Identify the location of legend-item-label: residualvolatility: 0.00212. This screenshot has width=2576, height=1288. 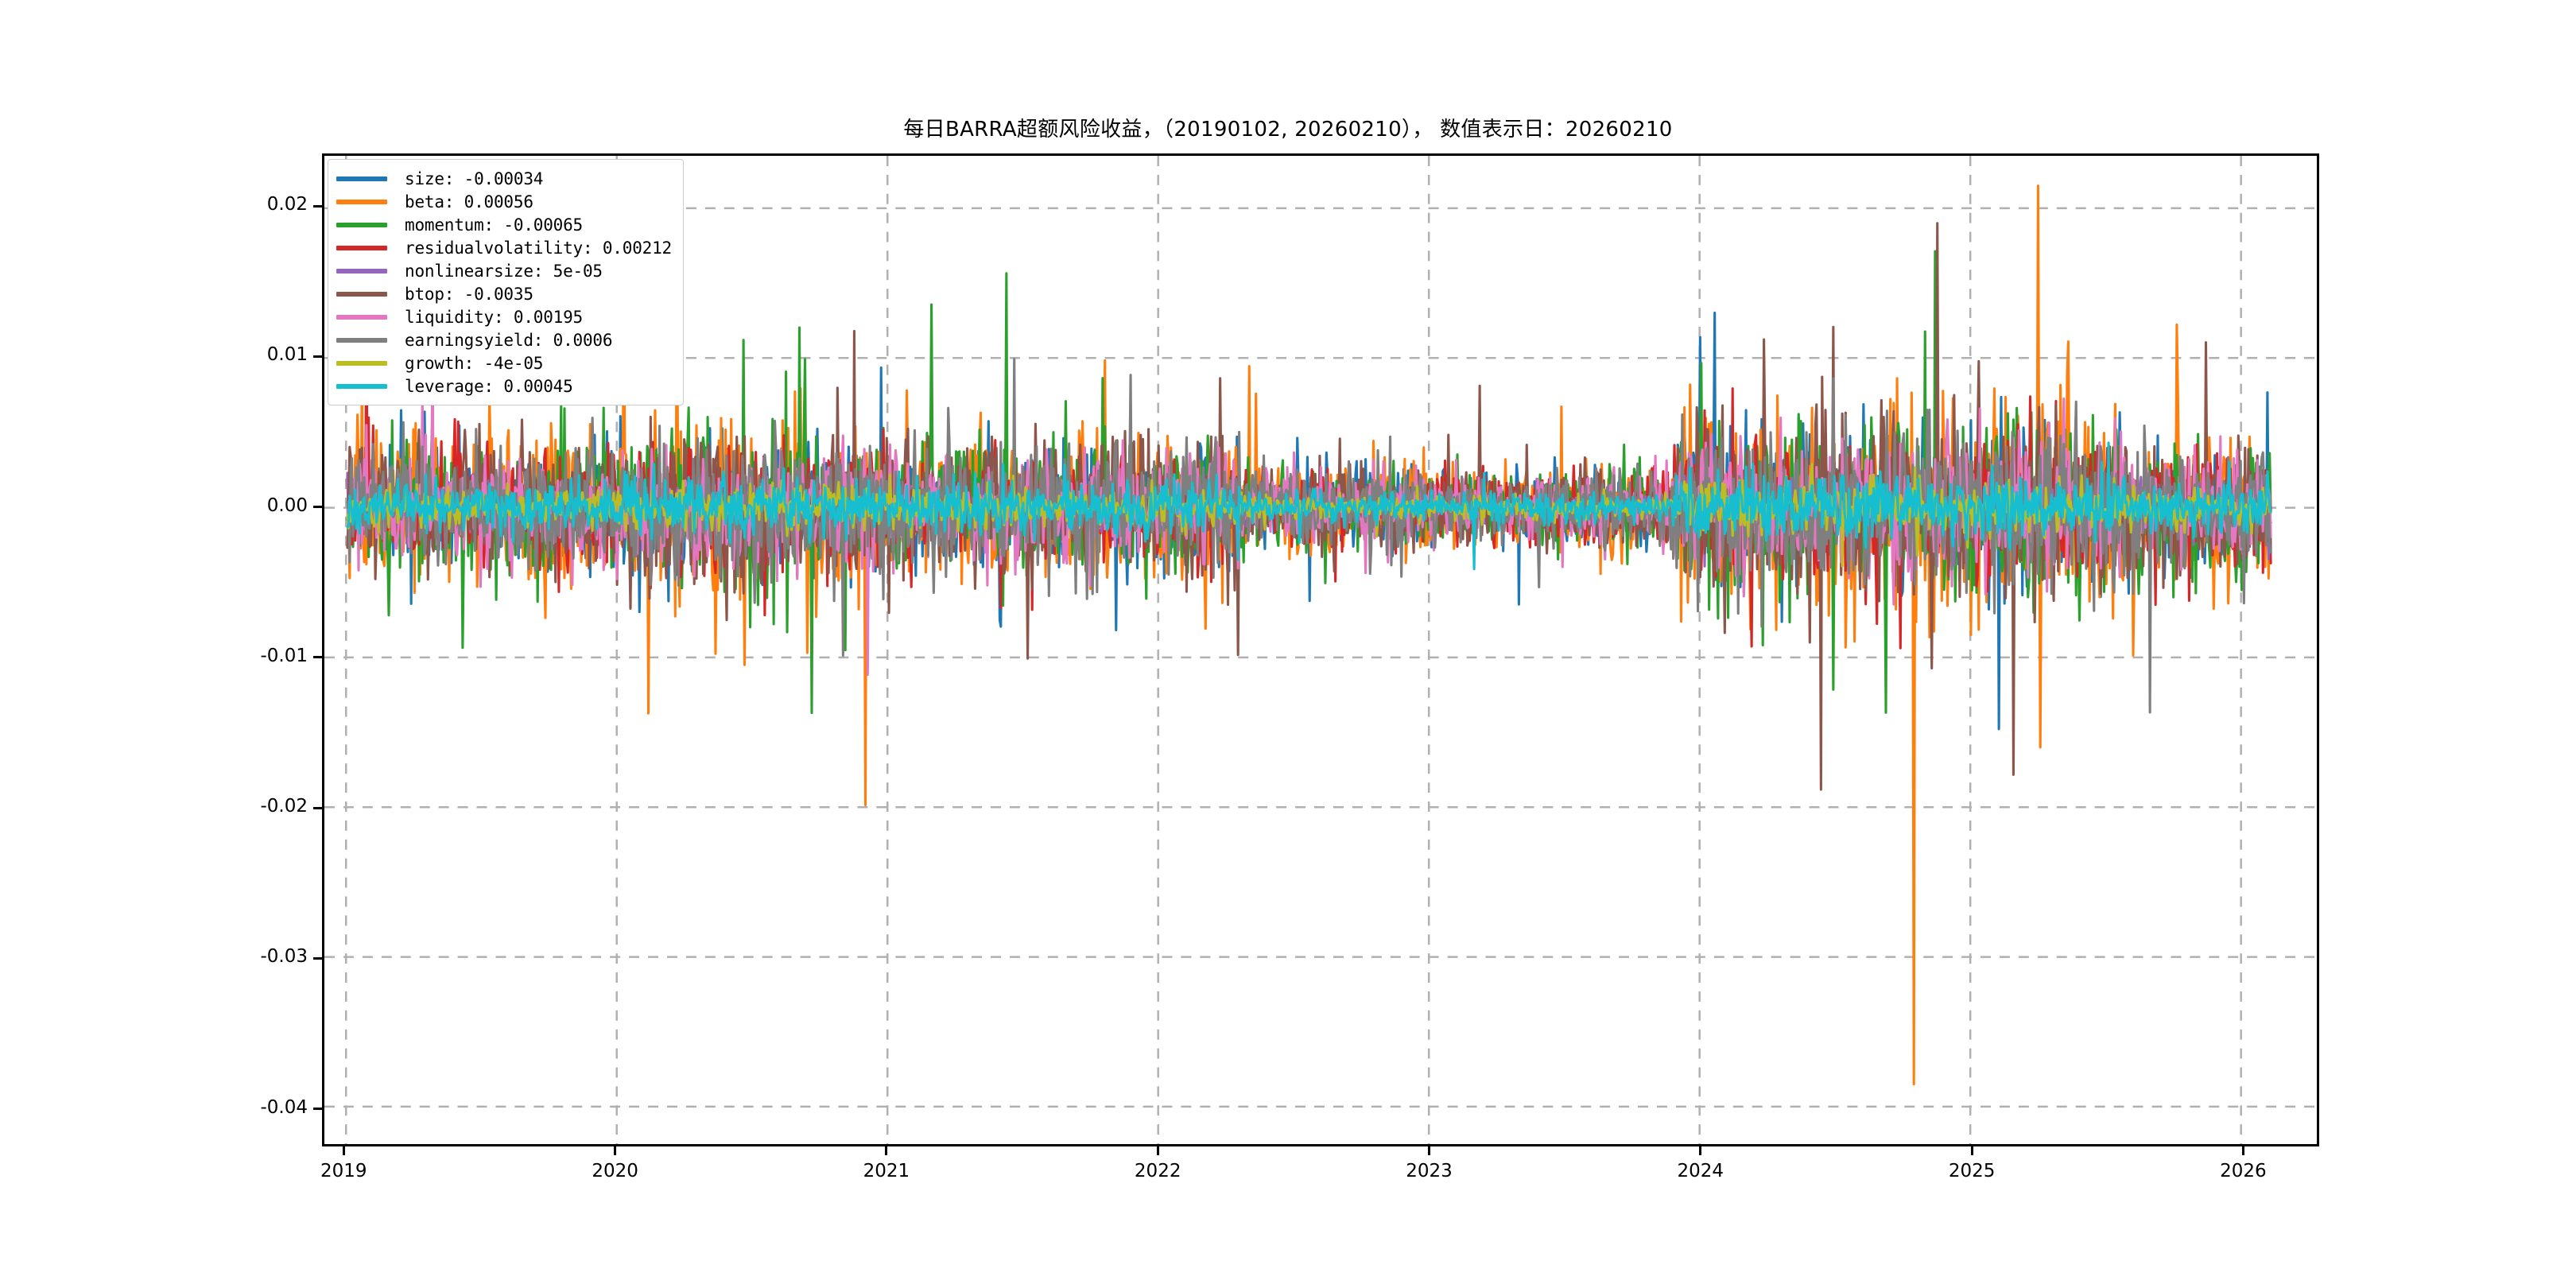
(539, 248).